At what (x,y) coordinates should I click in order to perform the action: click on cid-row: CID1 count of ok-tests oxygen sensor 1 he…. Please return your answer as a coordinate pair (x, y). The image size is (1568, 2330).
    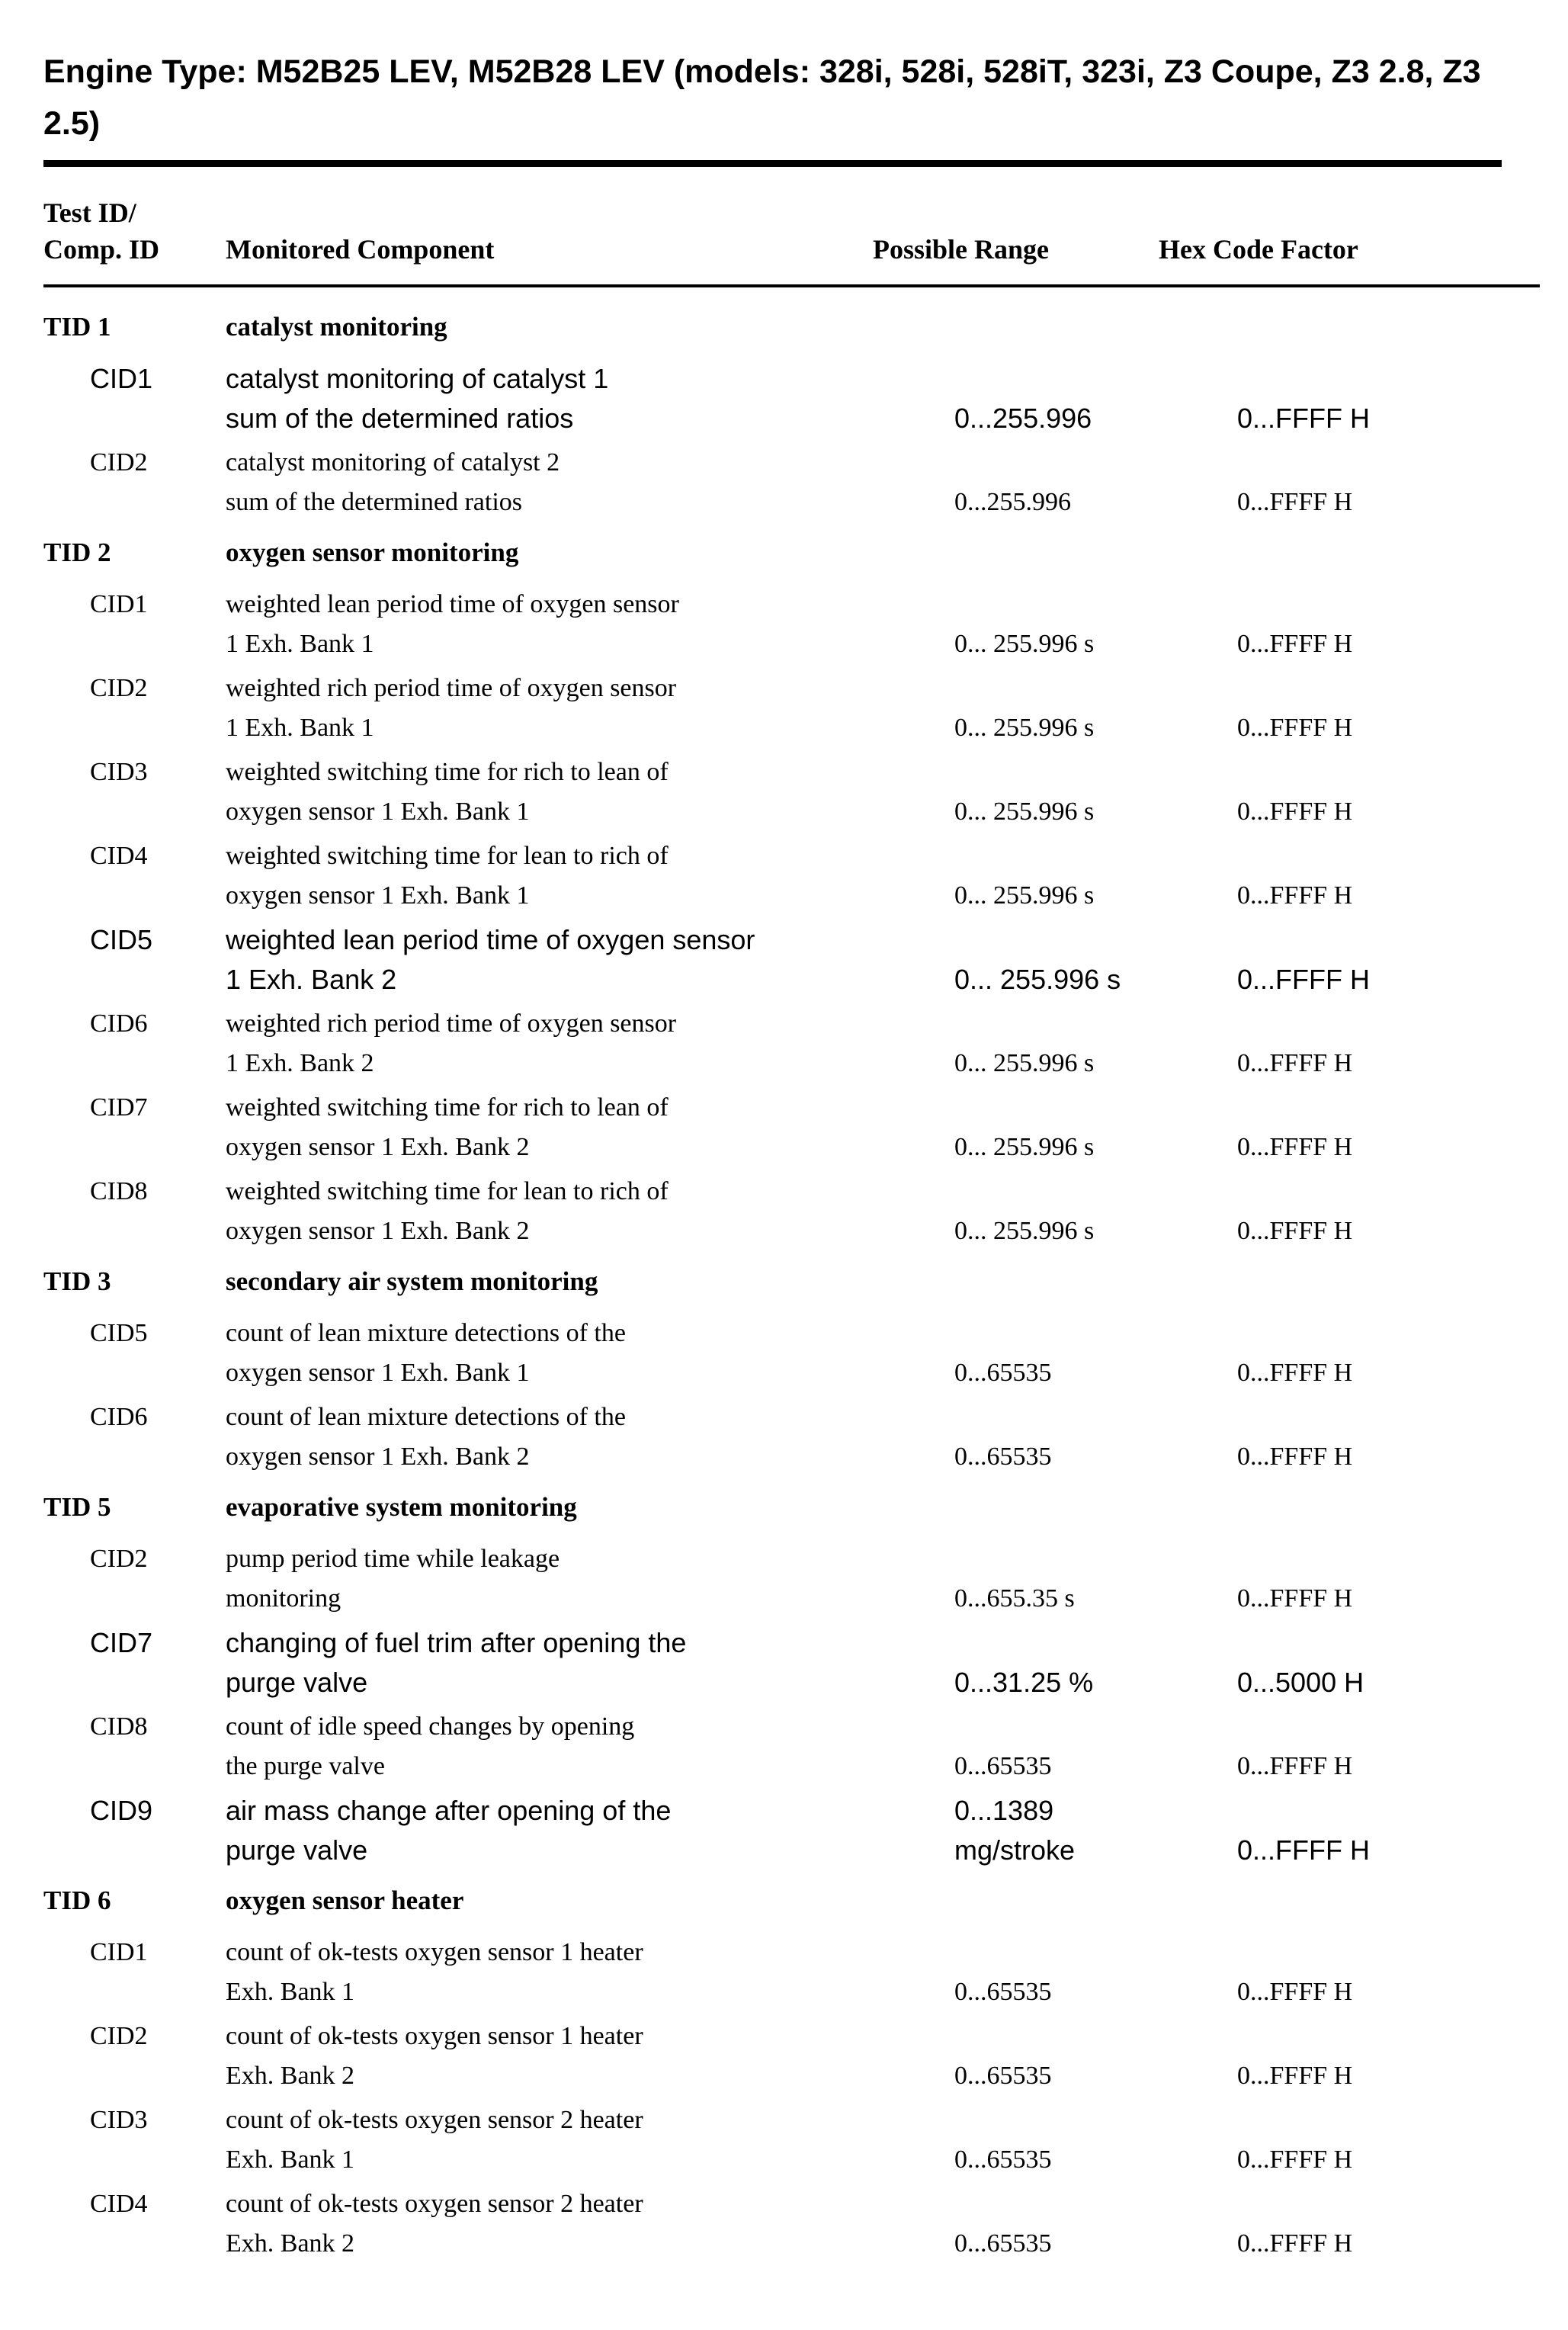
    Looking at the image, I should click on (805, 1972).